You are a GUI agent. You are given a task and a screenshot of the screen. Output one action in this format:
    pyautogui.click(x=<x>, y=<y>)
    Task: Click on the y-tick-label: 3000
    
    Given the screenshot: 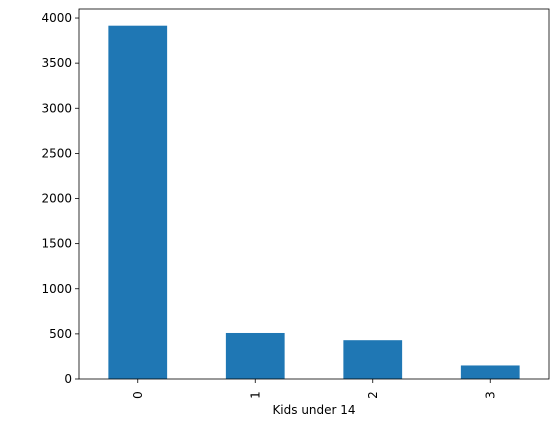 What is the action you would take?
    pyautogui.click(x=56, y=108)
    